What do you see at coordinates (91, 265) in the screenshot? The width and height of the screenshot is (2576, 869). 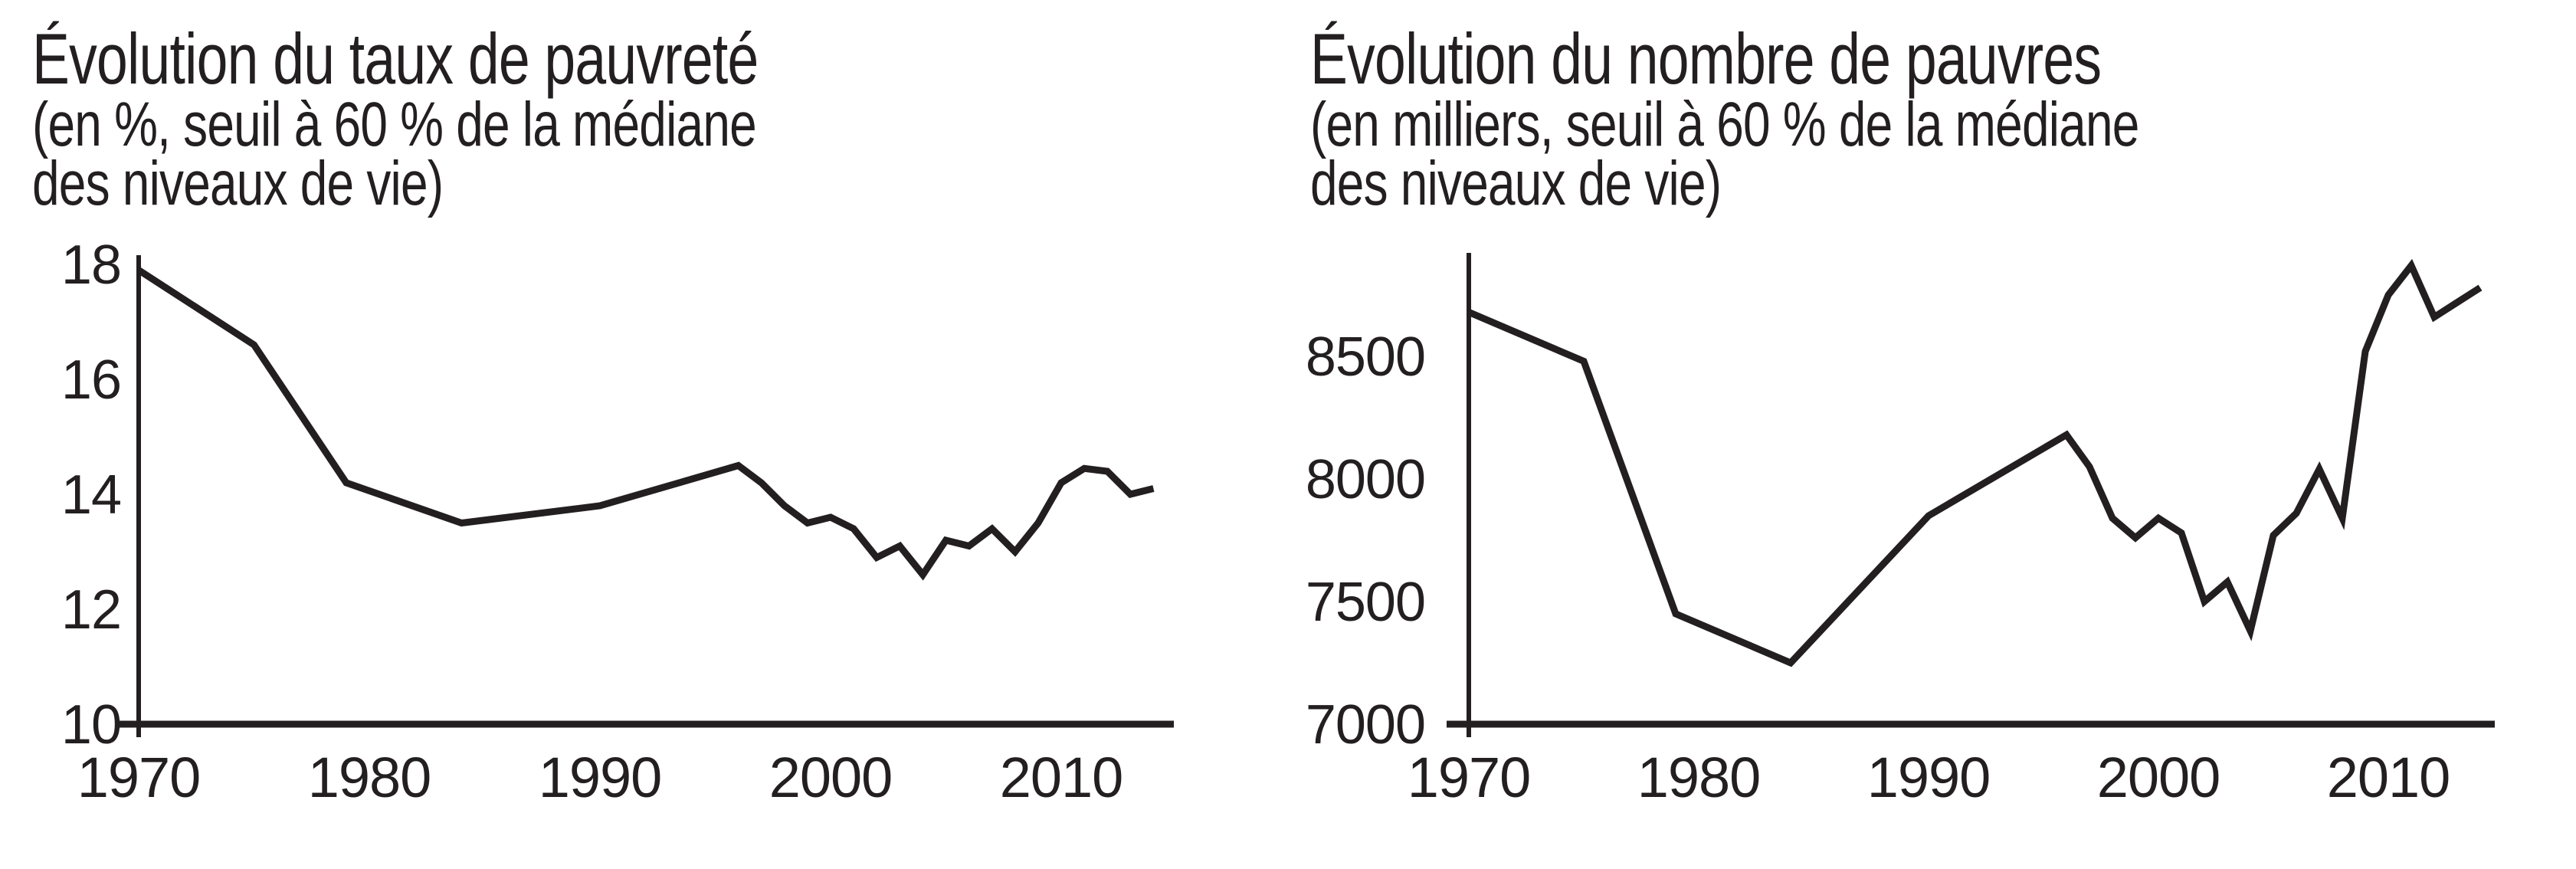 I see `left-y-tick-label-18: 18` at bounding box center [91, 265].